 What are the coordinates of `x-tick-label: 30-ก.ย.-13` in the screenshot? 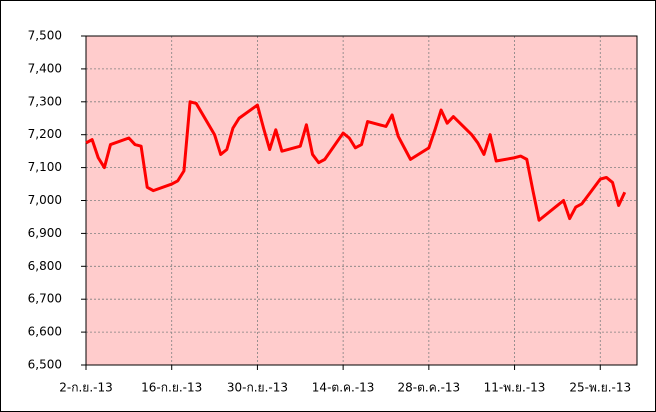 It's located at (257, 388).